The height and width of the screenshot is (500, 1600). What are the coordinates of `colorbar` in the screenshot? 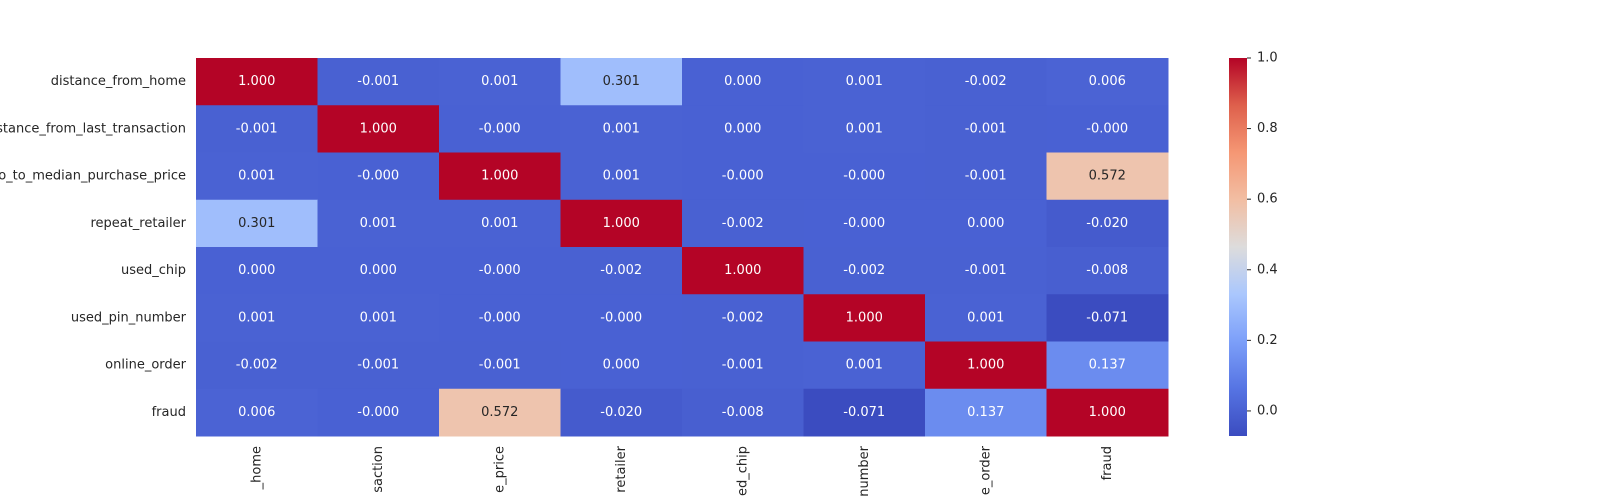 It's located at (1238, 247).